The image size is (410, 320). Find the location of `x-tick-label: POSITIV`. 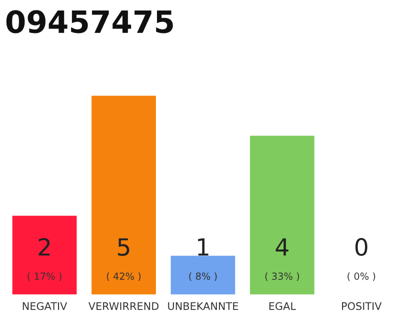

x-tick-label: POSITIV is located at coordinates (362, 306).